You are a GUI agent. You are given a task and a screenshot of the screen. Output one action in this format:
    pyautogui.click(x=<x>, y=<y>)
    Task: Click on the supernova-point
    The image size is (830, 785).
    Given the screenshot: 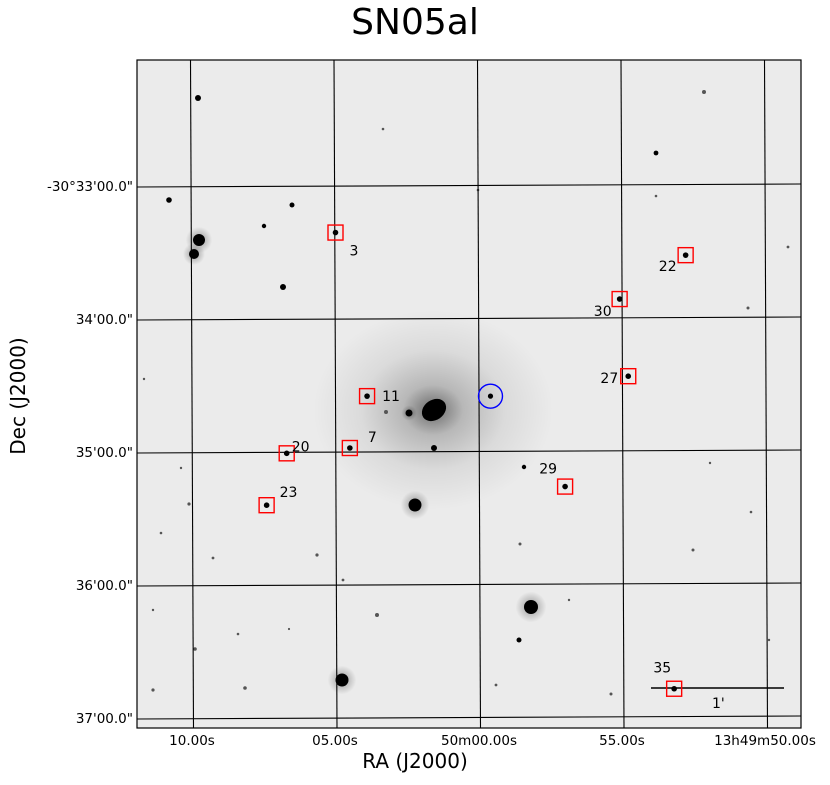 What is the action you would take?
    pyautogui.click(x=490, y=396)
    